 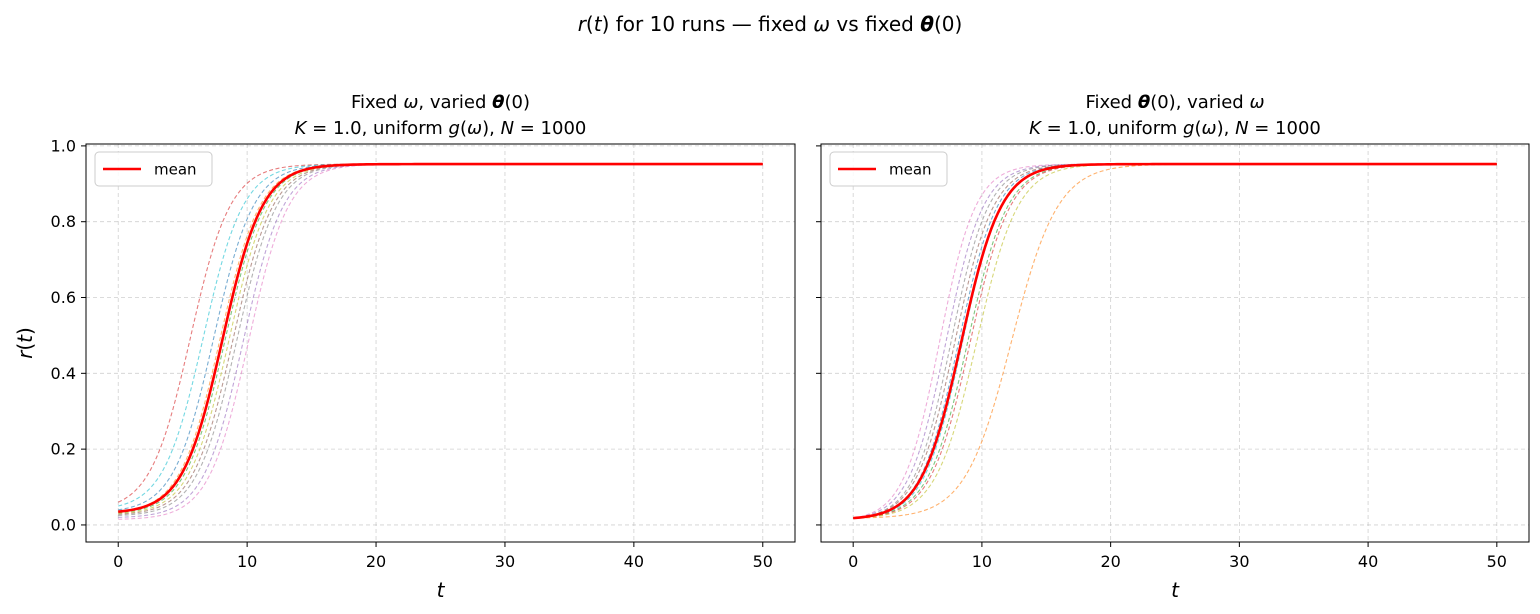 What do you see at coordinates (63, 524) in the screenshot?
I see `y-tick-label: 0.0` at bounding box center [63, 524].